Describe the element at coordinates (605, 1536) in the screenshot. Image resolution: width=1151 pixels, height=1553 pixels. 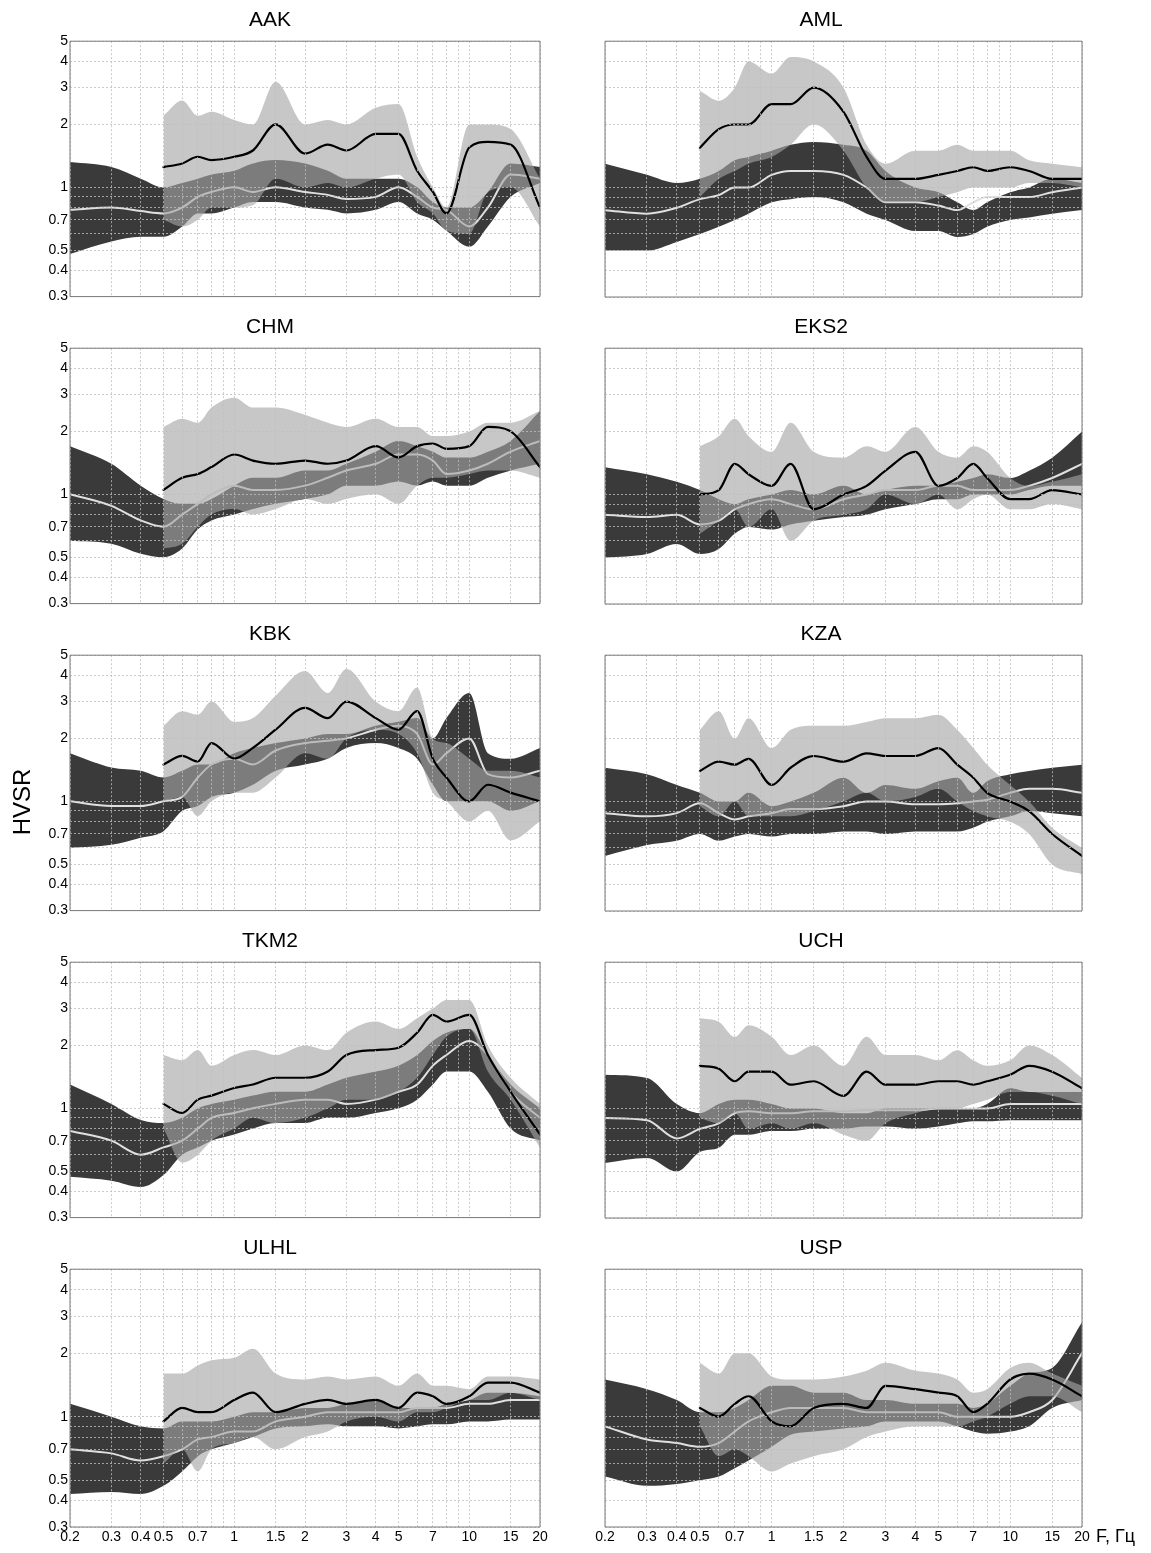
I see `x-tick-label: 0.2` at that location.